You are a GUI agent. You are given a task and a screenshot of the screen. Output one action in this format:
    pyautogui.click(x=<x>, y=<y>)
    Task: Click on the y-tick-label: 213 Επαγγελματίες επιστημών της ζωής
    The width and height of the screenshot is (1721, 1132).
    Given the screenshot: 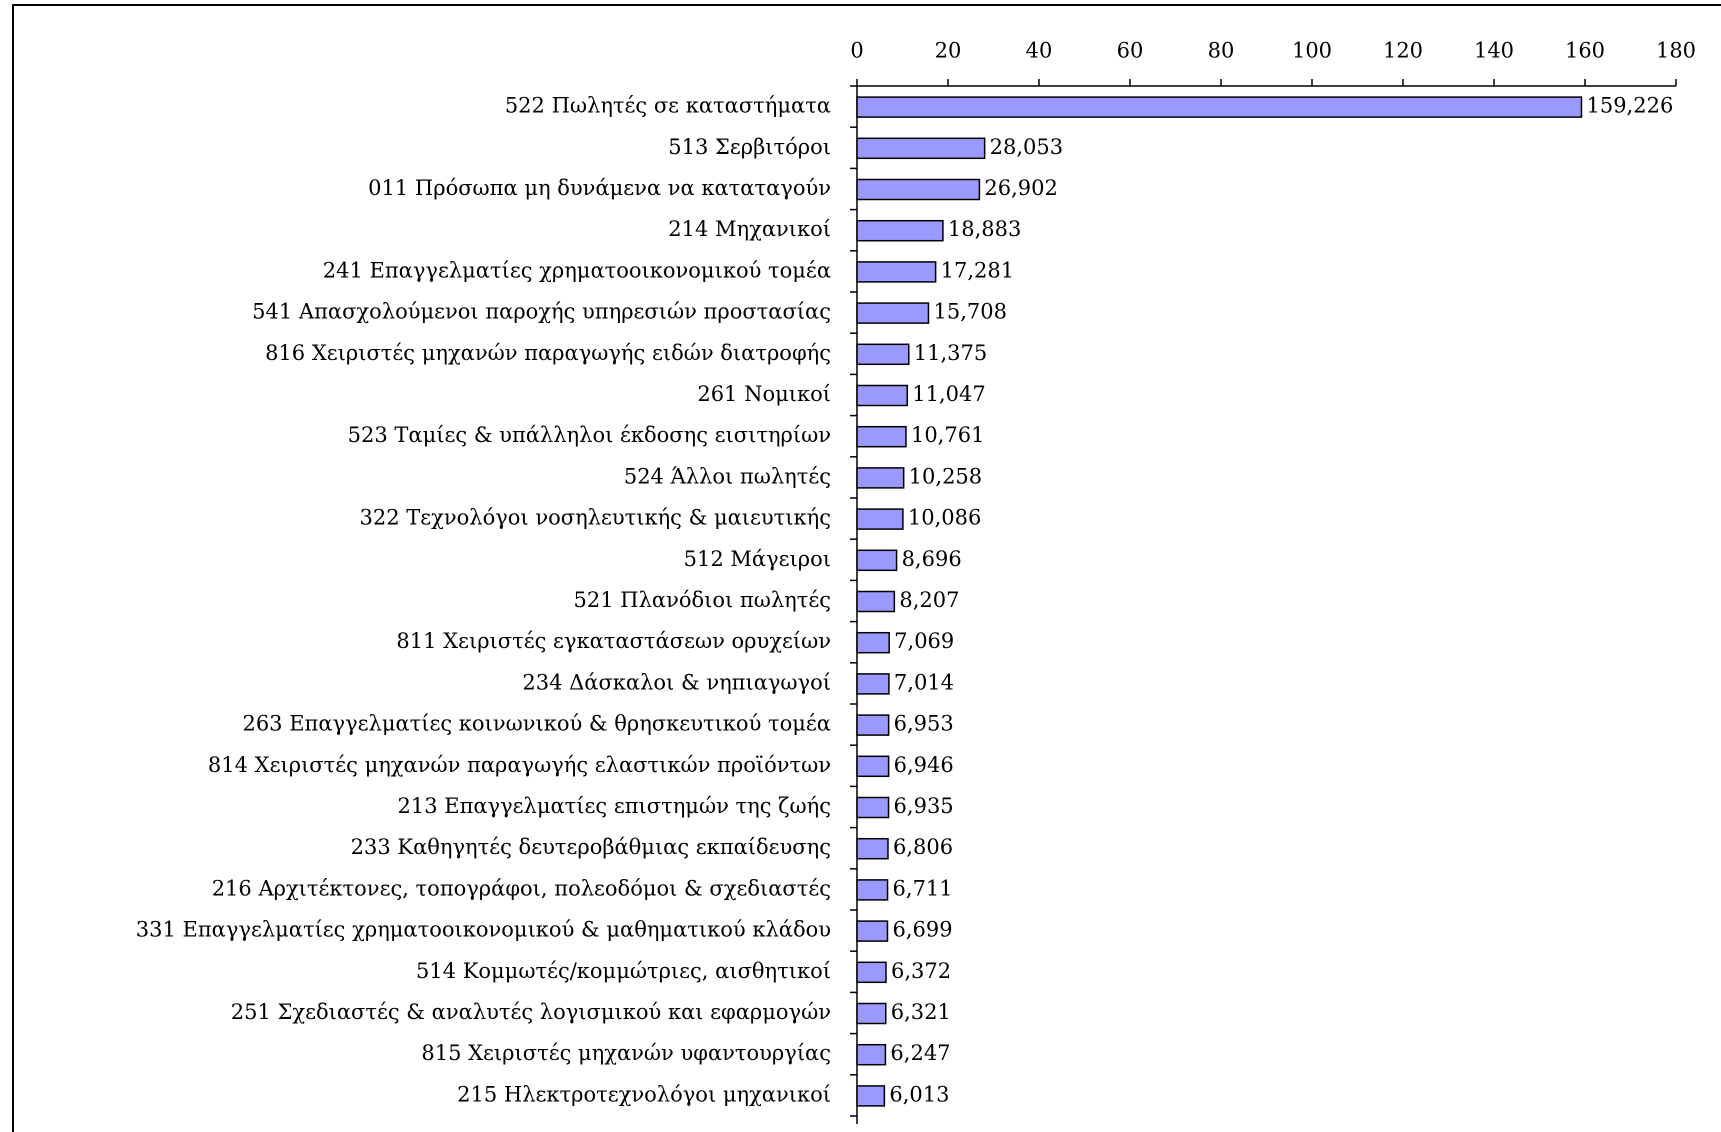 What is the action you would take?
    pyautogui.click(x=614, y=806)
    